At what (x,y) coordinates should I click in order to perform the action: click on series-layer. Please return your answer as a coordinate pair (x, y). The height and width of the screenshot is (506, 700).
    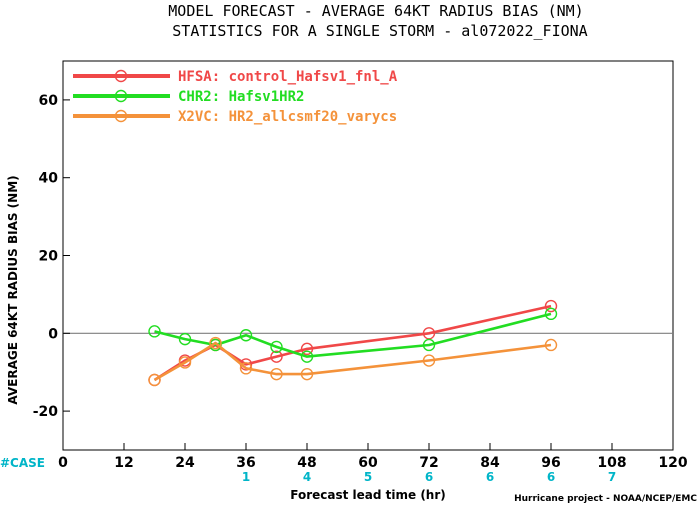
    Looking at the image, I should click on (353, 343).